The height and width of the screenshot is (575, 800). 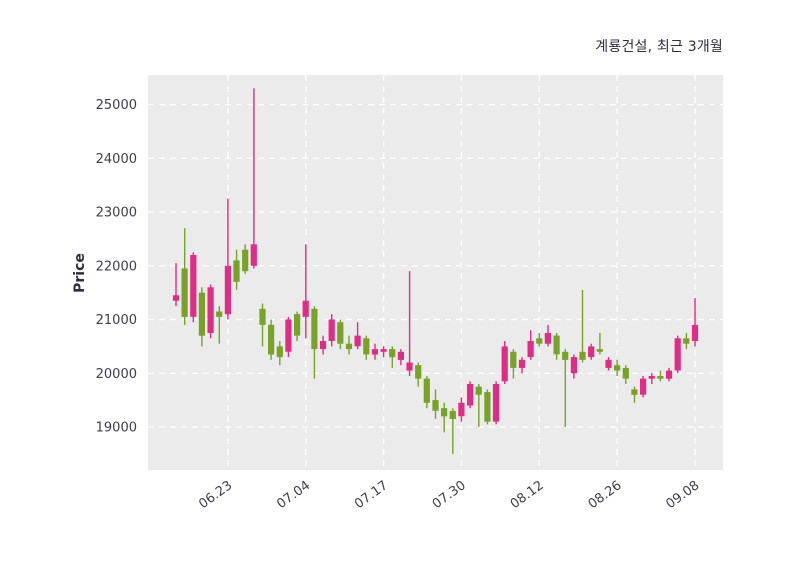 I want to click on chart-title: 계룡건설, 최근 3개월, so click(x=659, y=47).